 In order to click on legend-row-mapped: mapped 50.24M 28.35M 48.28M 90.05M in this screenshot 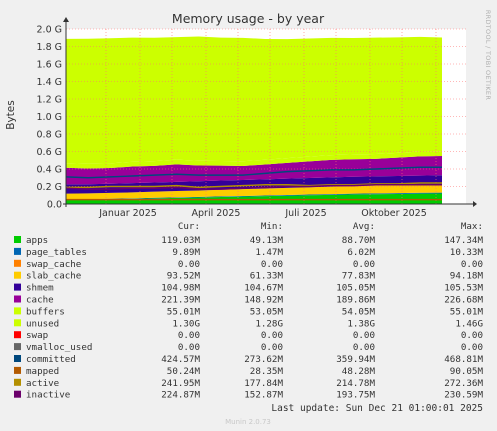, I will do `click(248, 371)`.